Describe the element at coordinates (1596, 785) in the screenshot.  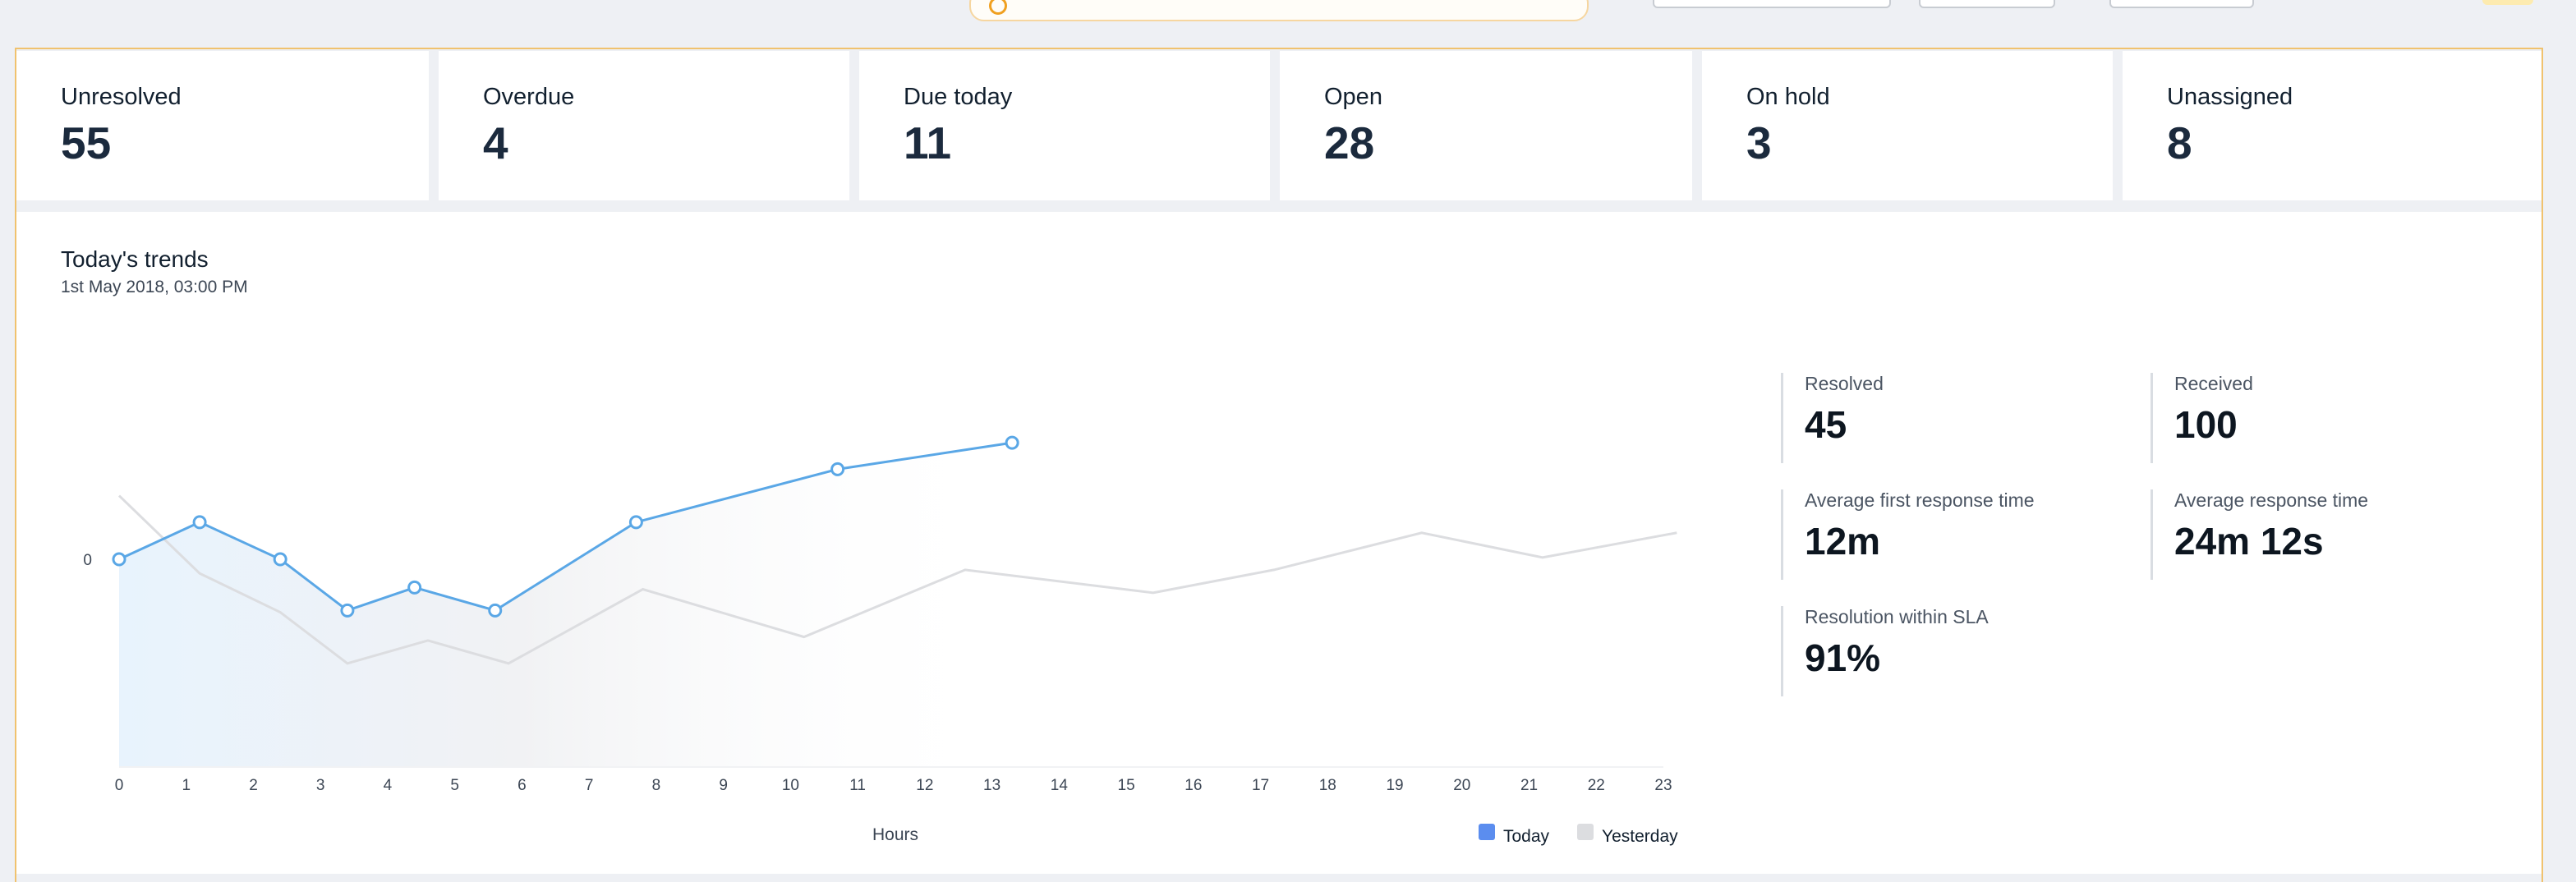
I see `x-tick-label: 22` at that location.